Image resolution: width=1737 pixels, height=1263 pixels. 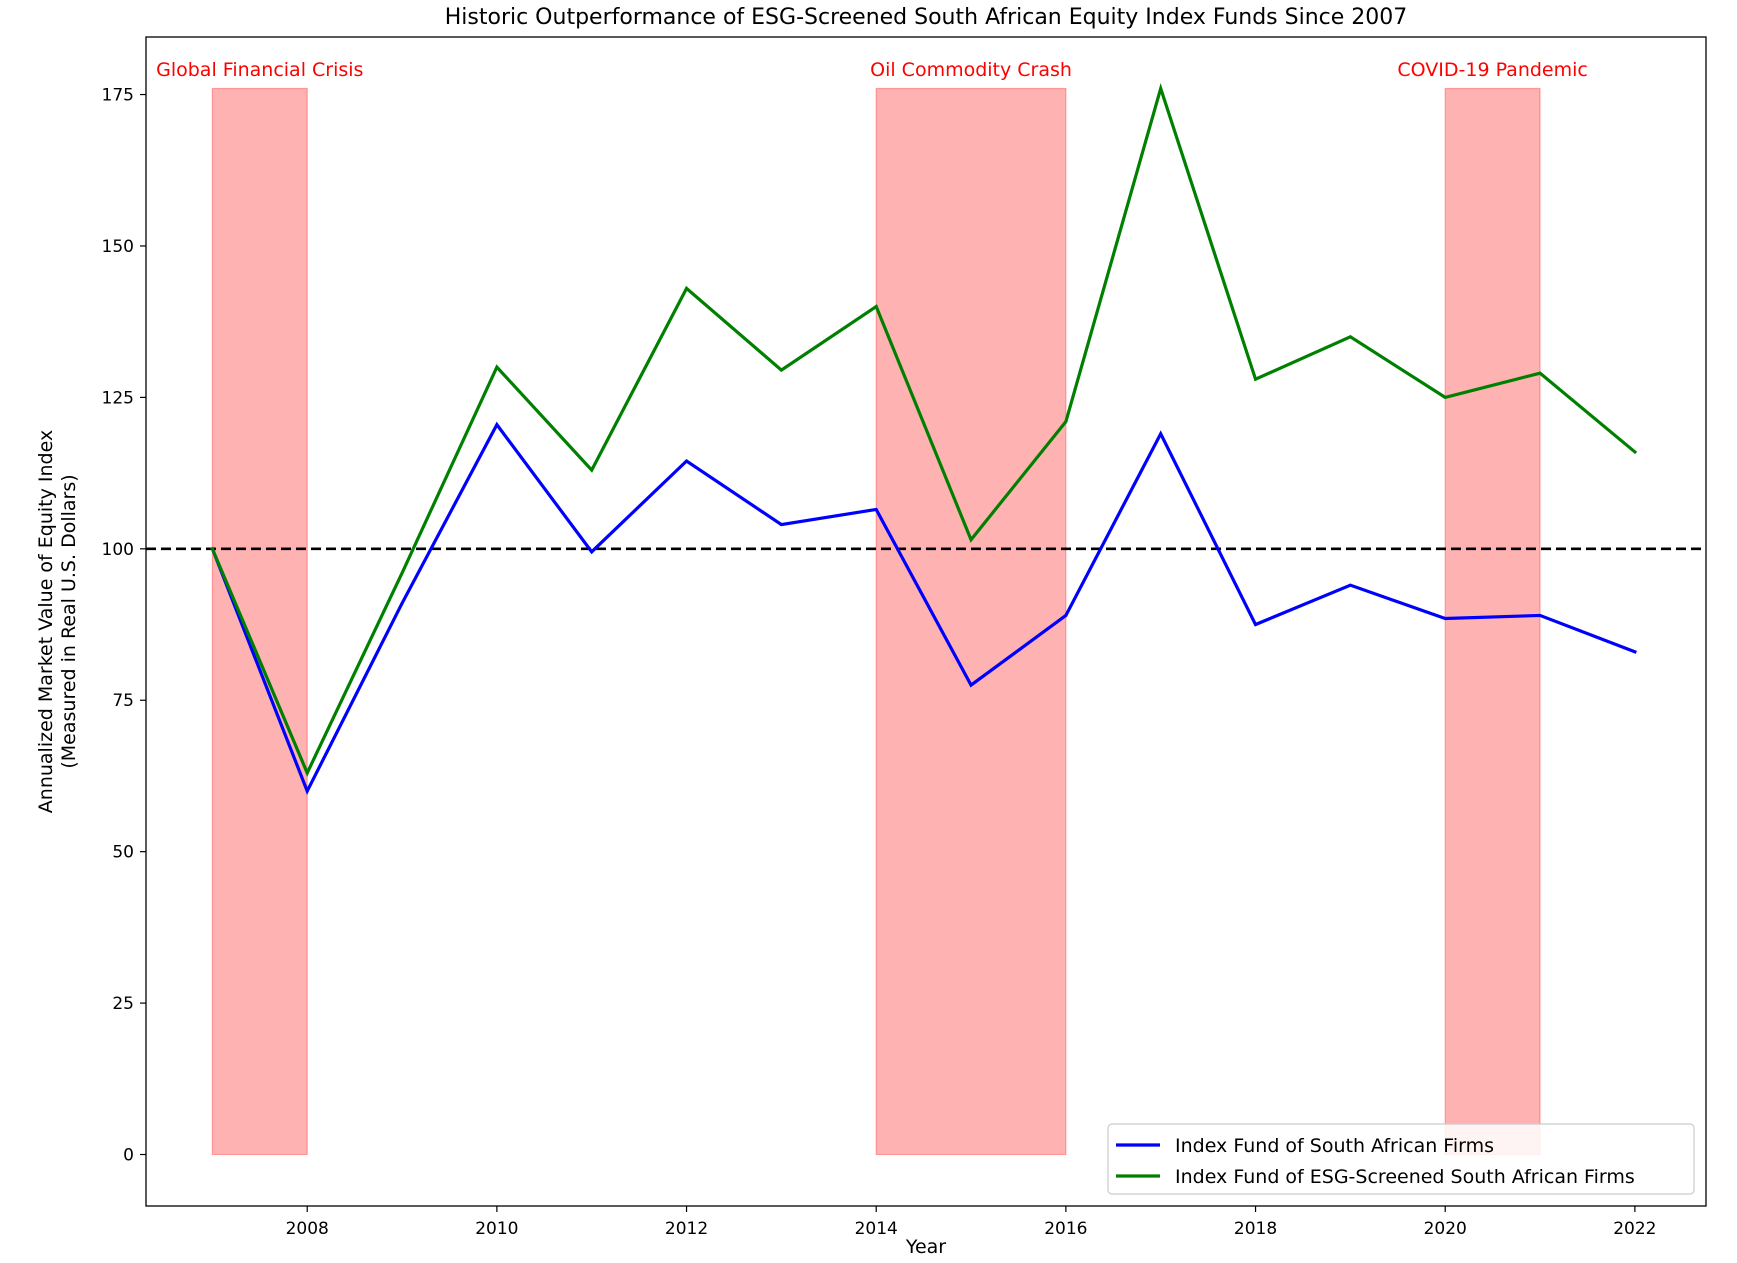 I want to click on annotation-global-financial-crisis: Global Financial Crisis, so click(x=259, y=70).